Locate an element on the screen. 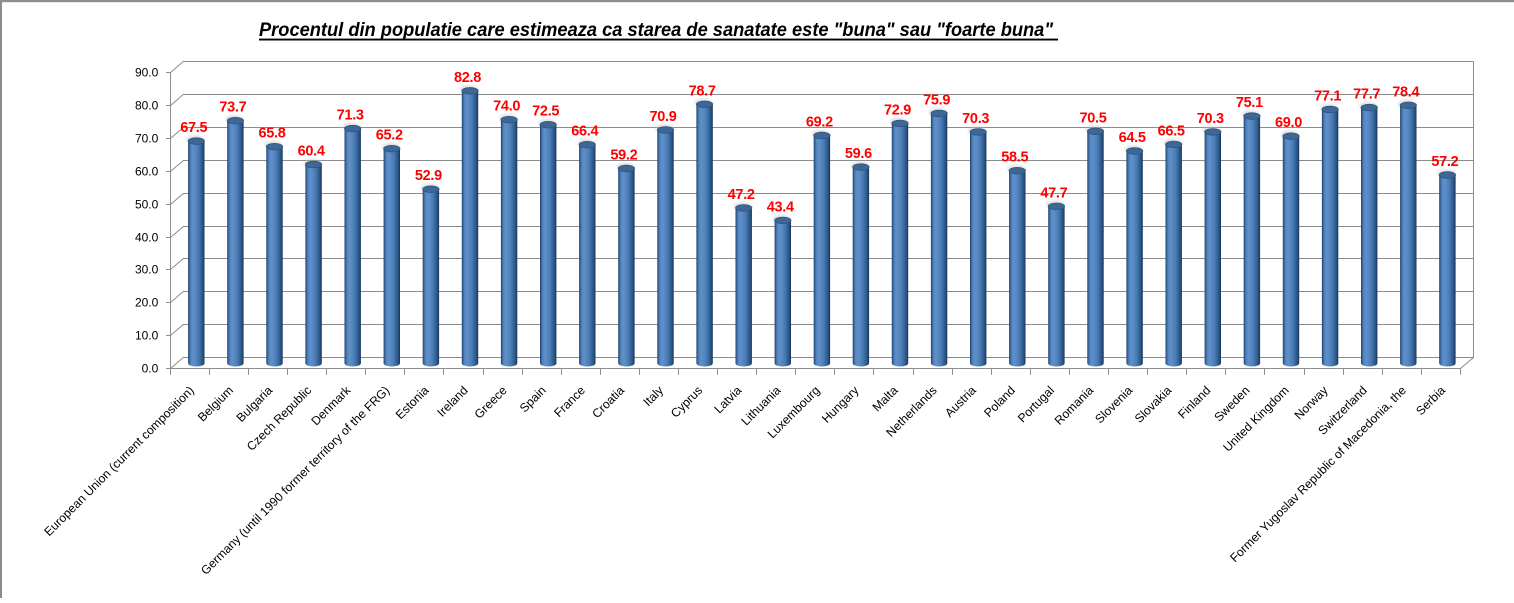 The width and height of the screenshot is (1514, 603). svg-text: 72.5 is located at coordinates (545, 112).